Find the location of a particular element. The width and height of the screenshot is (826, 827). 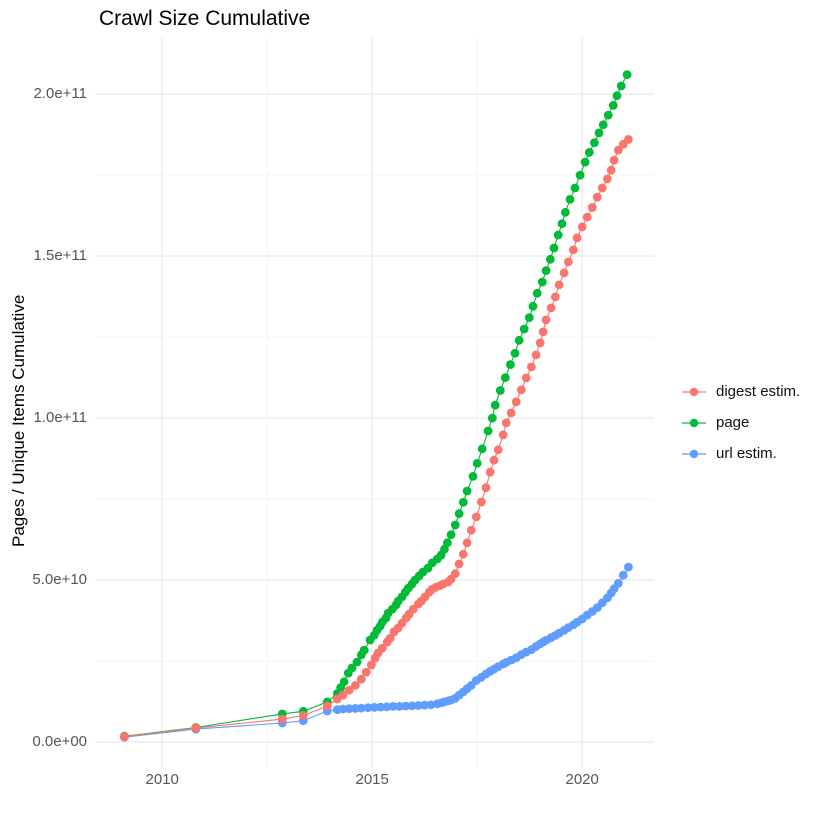

legend-label: url estim. is located at coordinates (746, 453).